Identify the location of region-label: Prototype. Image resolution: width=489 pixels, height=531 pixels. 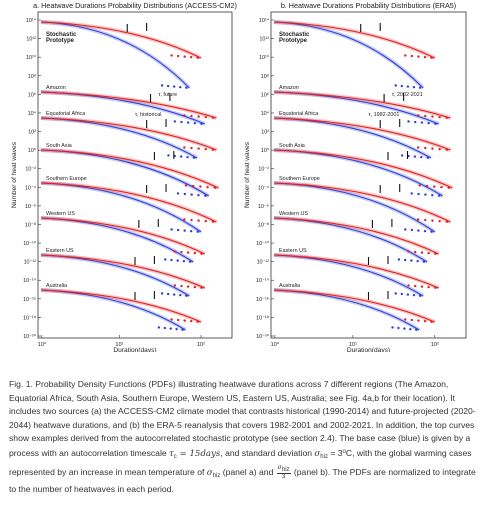
(293, 41).